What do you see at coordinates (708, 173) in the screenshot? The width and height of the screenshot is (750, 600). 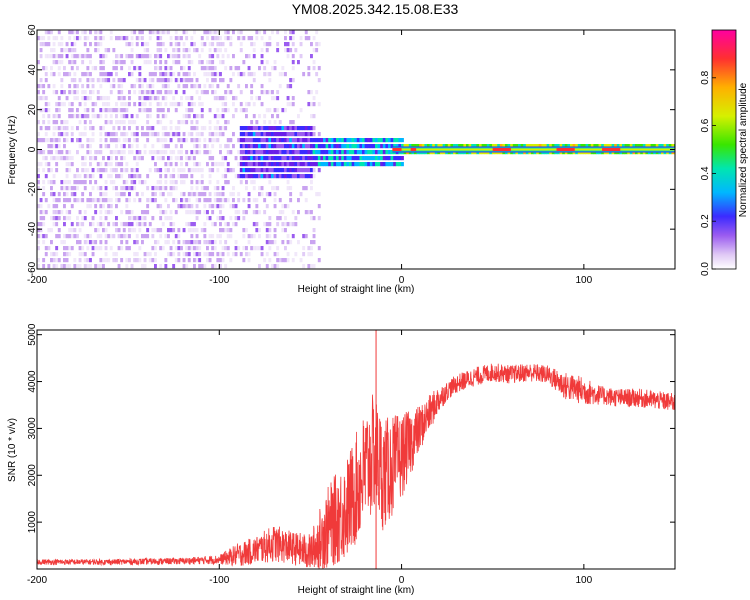 I see `colorbar-ticks: 0.00.20.40.60.8` at bounding box center [708, 173].